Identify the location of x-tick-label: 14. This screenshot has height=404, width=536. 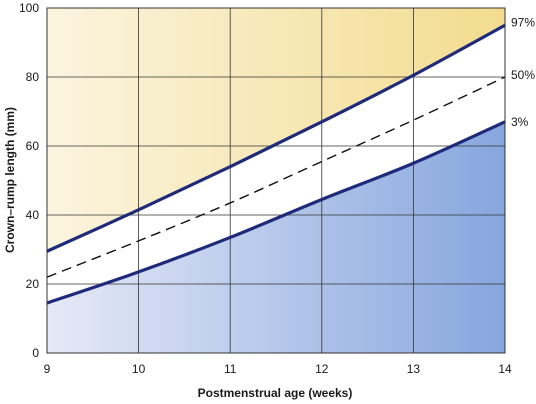
(505, 369).